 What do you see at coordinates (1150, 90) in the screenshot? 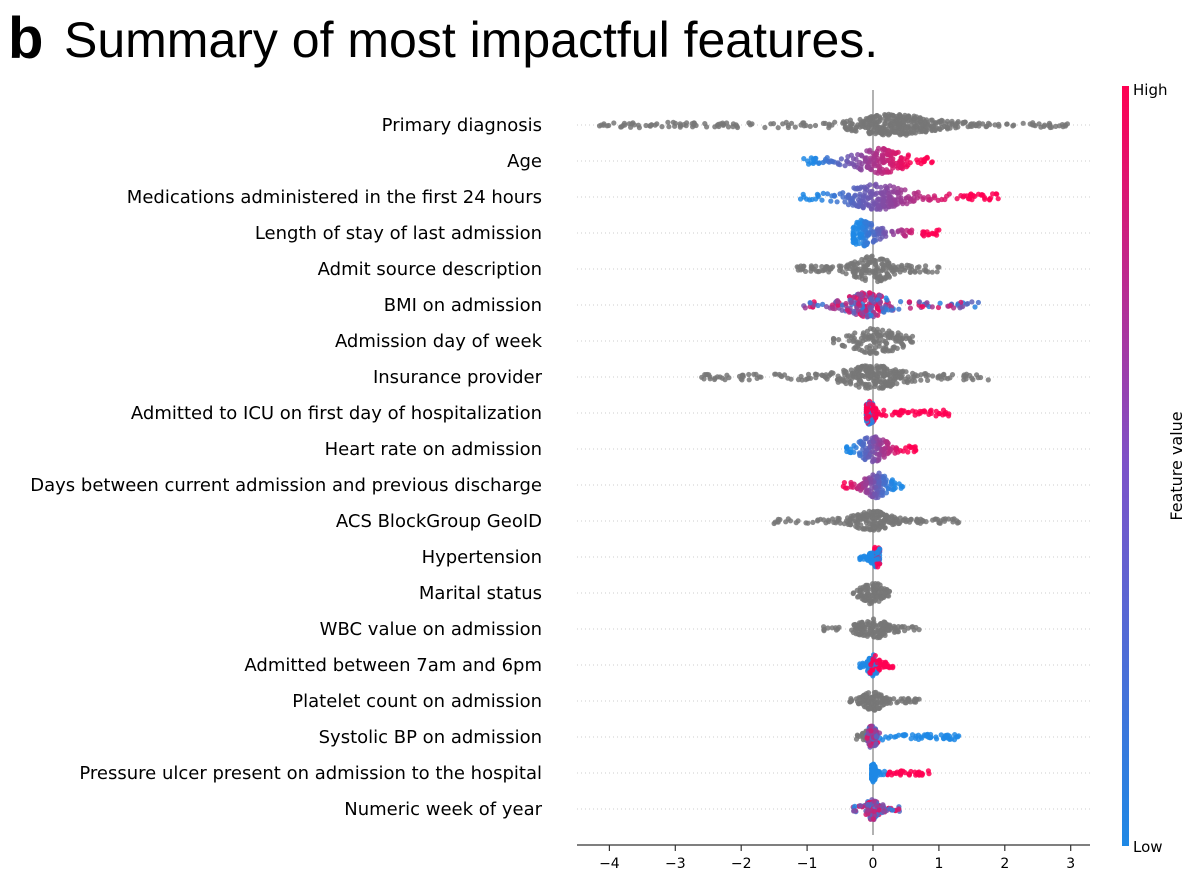
I see `colorbar-high-label: High` at bounding box center [1150, 90].